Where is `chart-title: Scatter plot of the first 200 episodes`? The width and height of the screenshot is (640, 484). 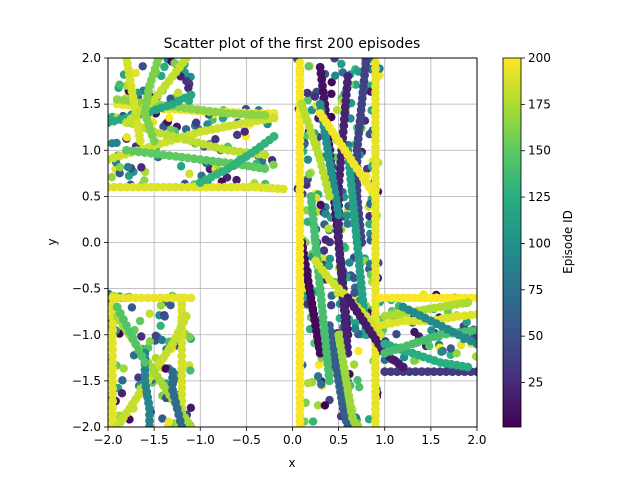 chart-title: Scatter plot of the first 200 episodes is located at coordinates (292, 44).